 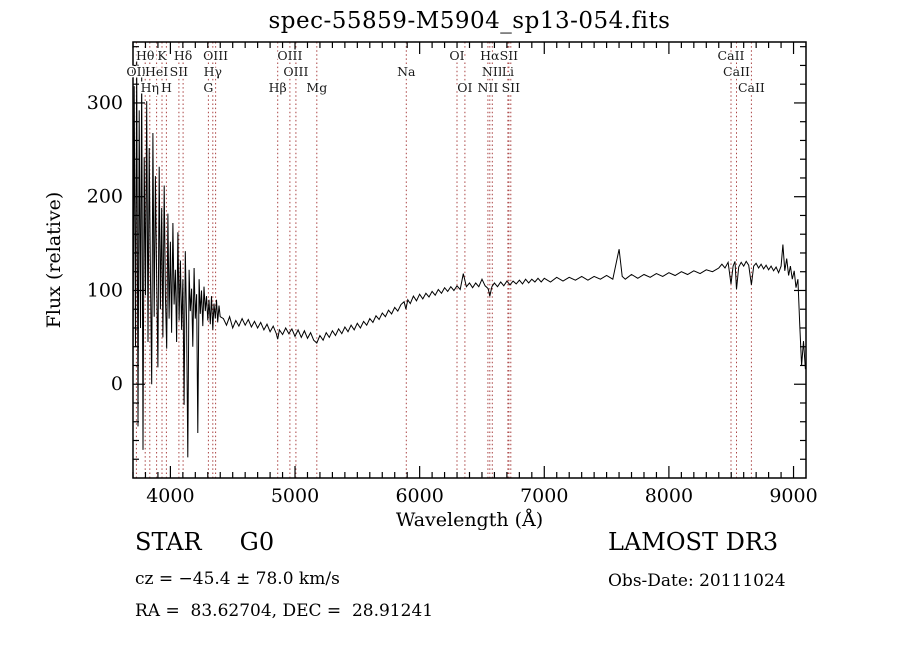 I want to click on svg-text: 8000, so click(x=669, y=496).